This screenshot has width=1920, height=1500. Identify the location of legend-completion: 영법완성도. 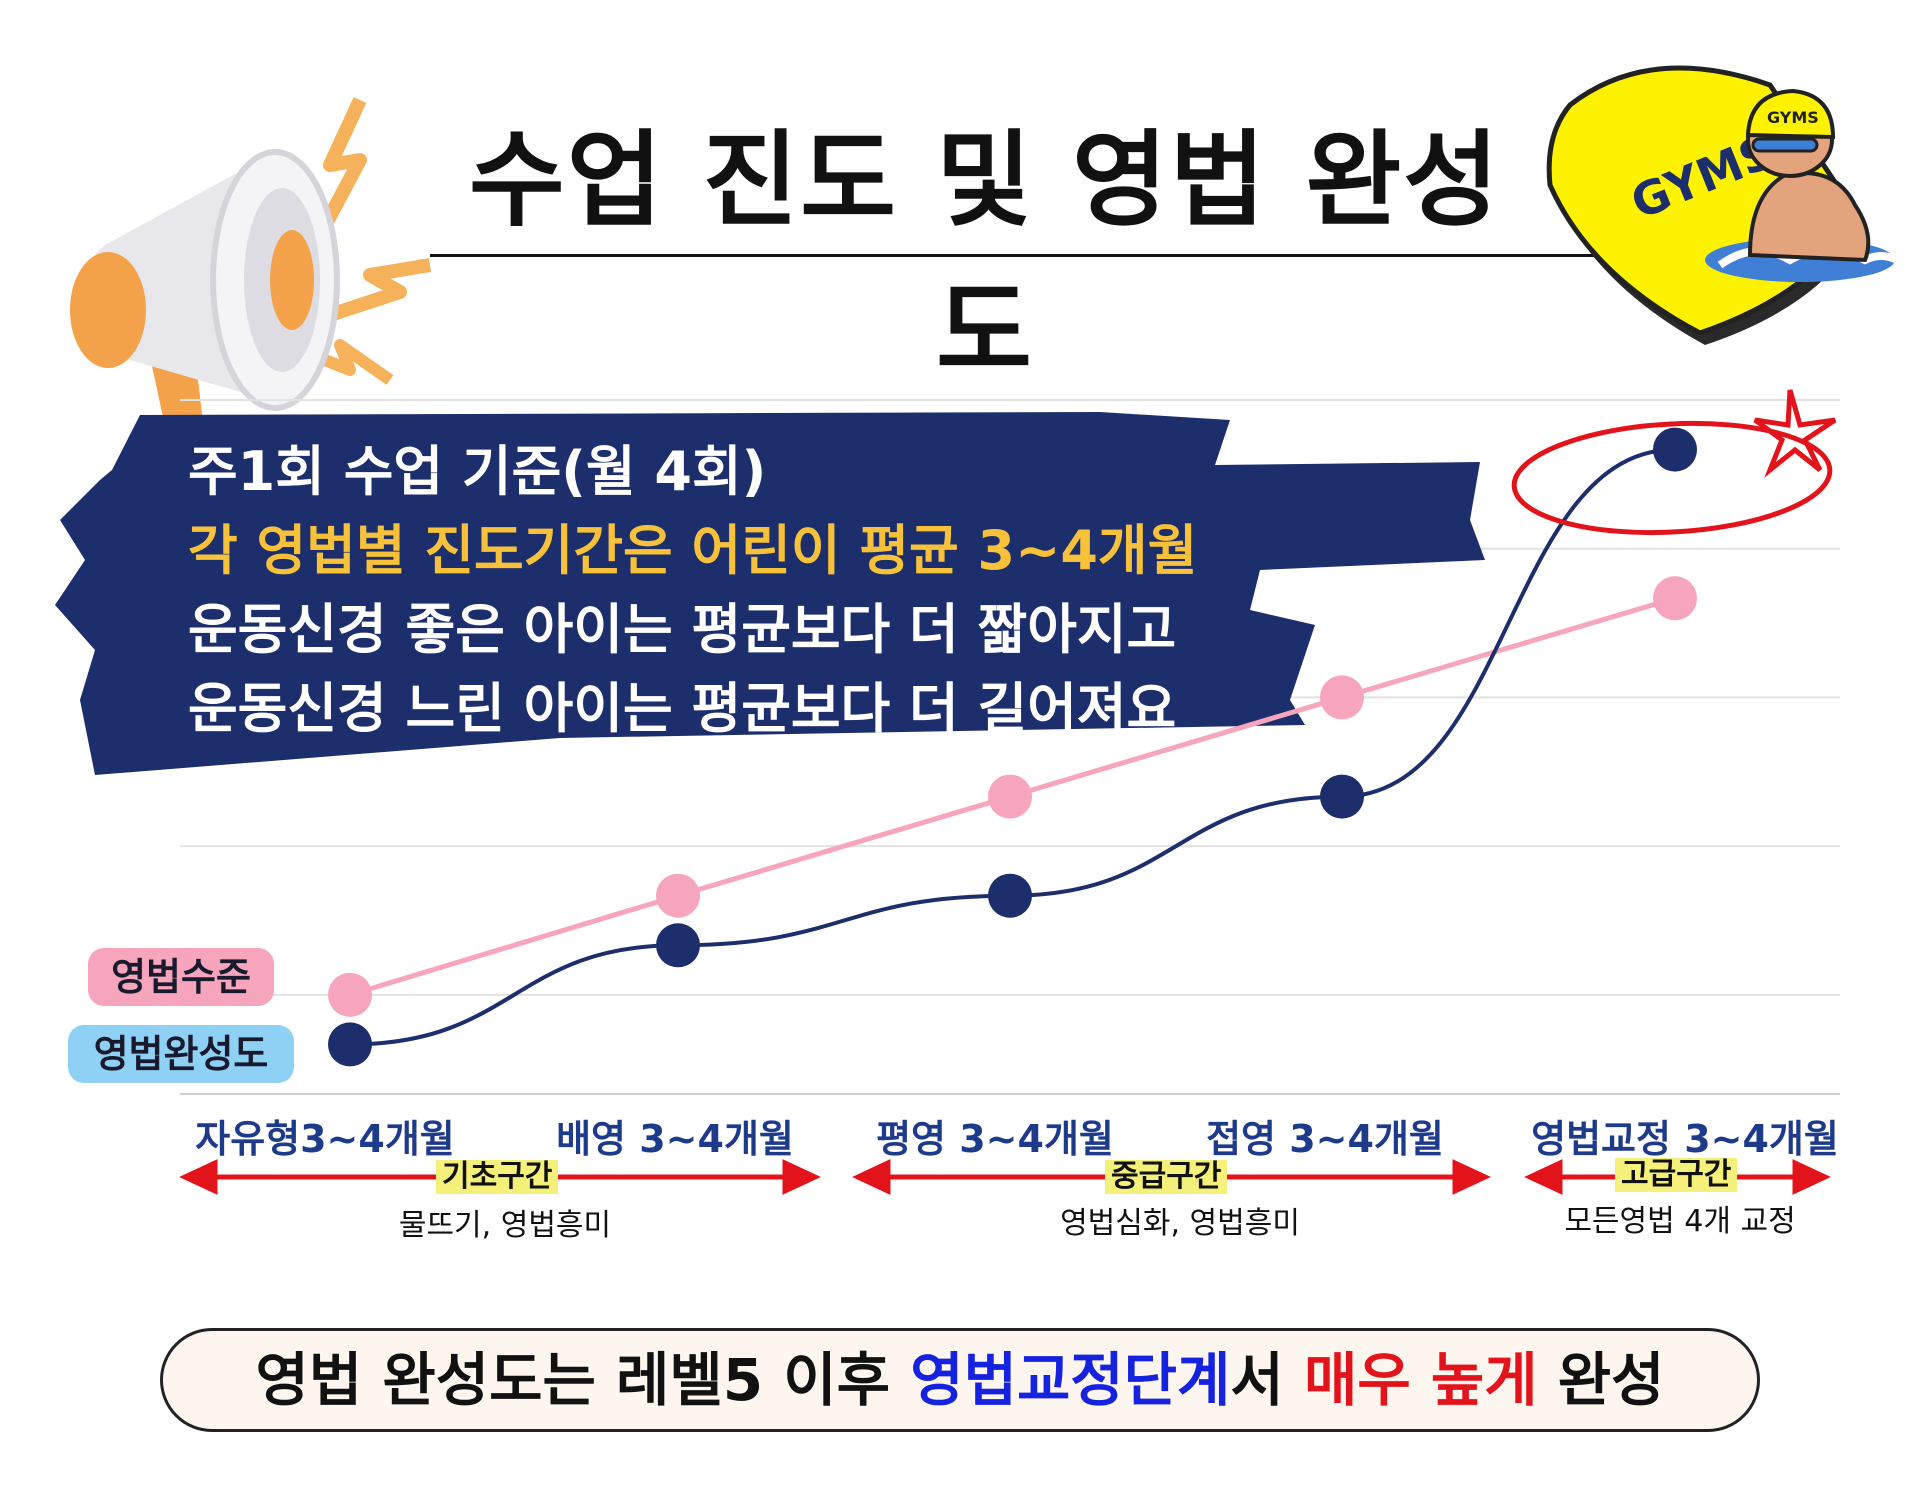
(181, 1054).